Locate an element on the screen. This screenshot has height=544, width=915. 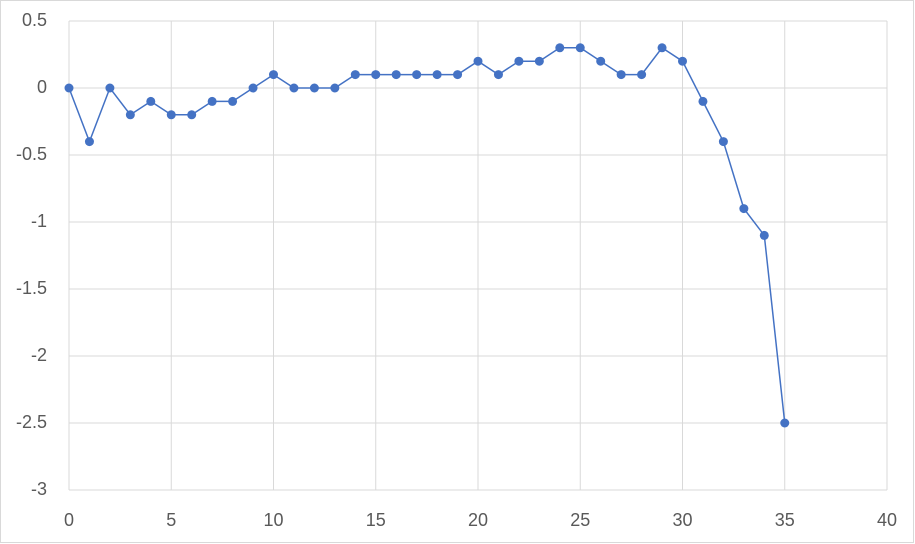
x-tick-label: 30 is located at coordinates (682, 520).